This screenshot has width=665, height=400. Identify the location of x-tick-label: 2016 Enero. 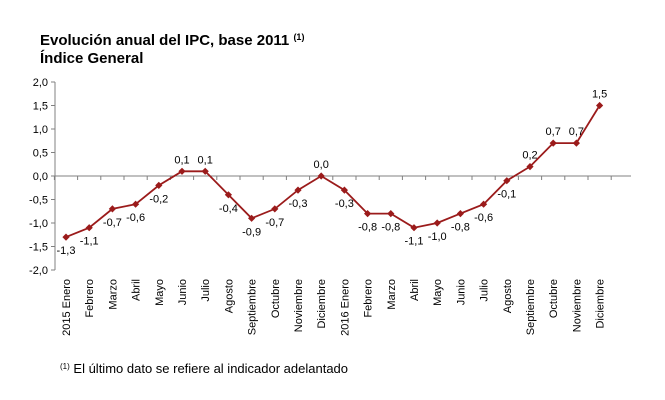
(345, 307).